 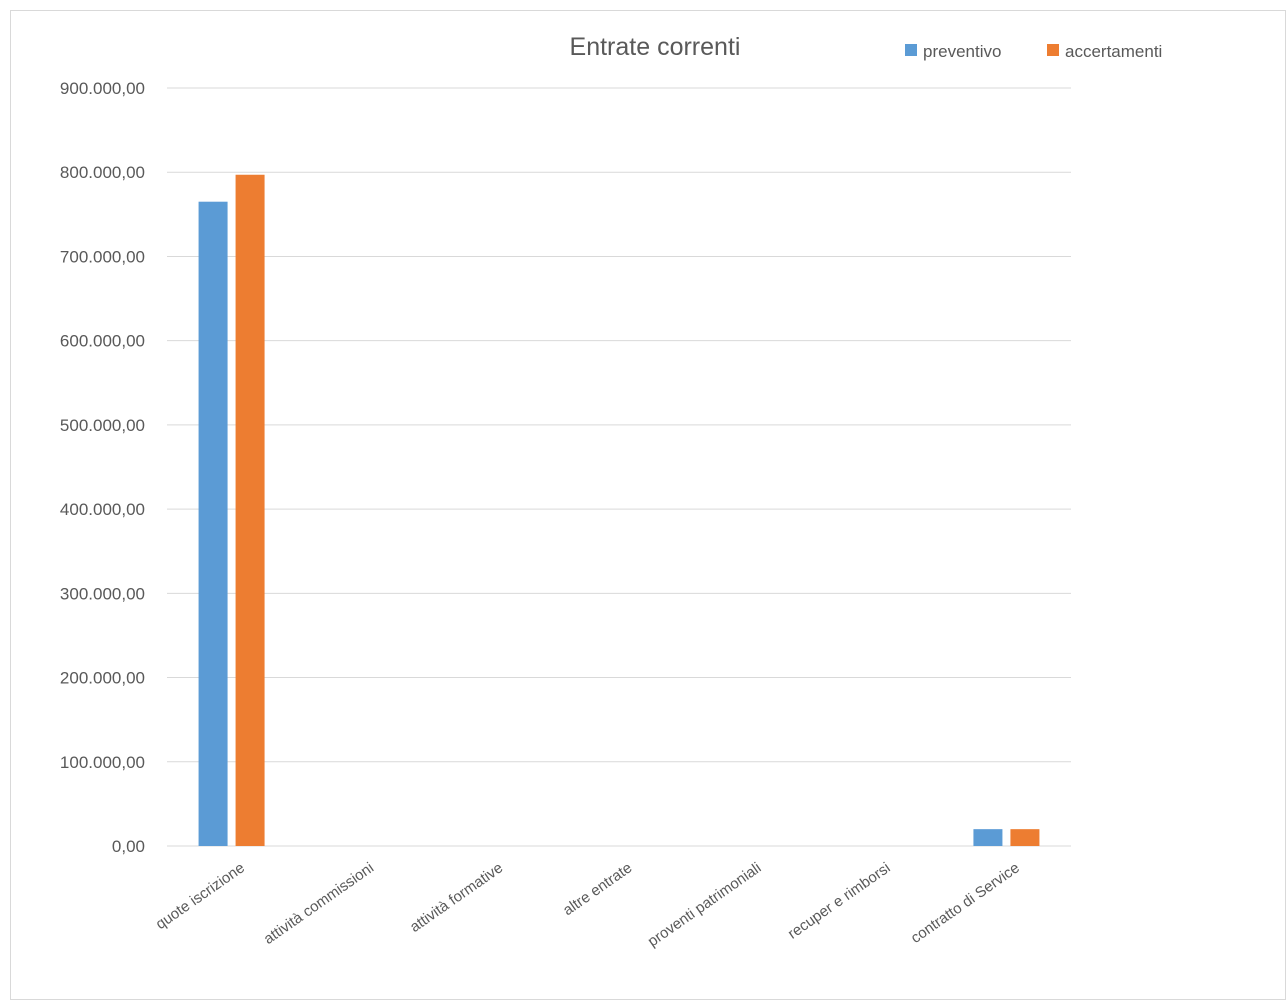 What do you see at coordinates (102, 172) in the screenshot?
I see `y-tick-label: 800.000,00` at bounding box center [102, 172].